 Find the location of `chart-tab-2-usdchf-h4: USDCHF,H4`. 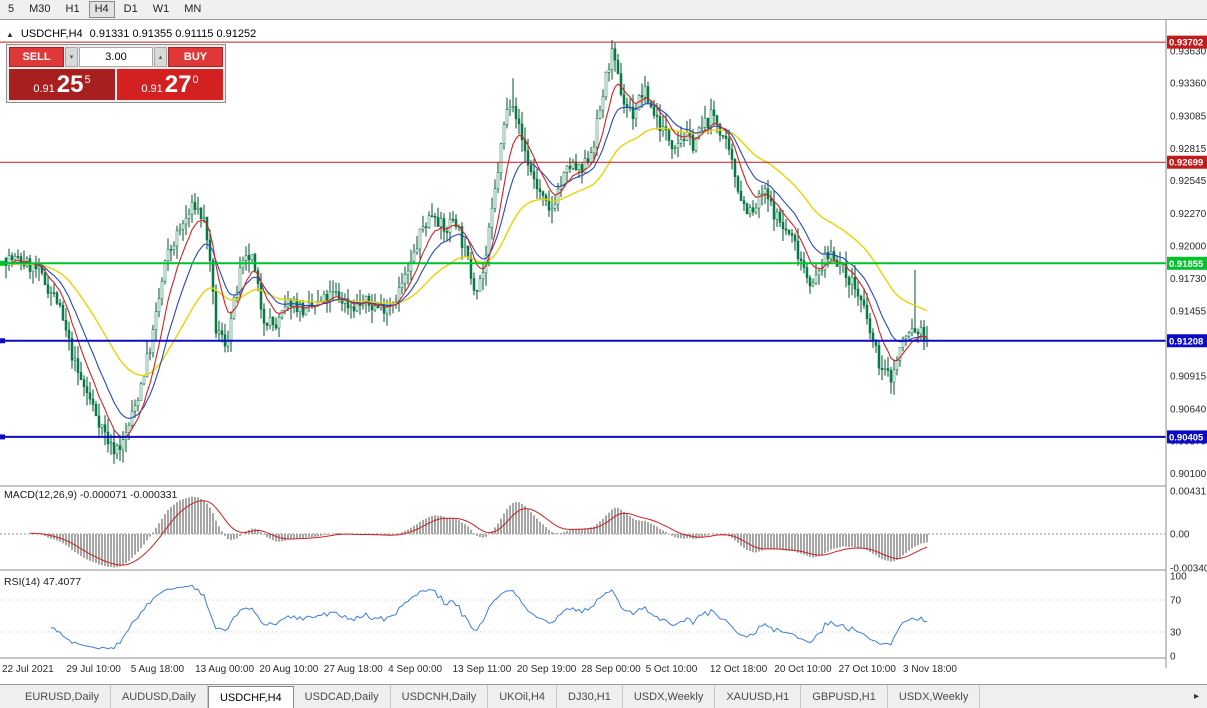

chart-tab-2-usdchf-h4: USDCHF,H4 is located at coordinates (250, 697).